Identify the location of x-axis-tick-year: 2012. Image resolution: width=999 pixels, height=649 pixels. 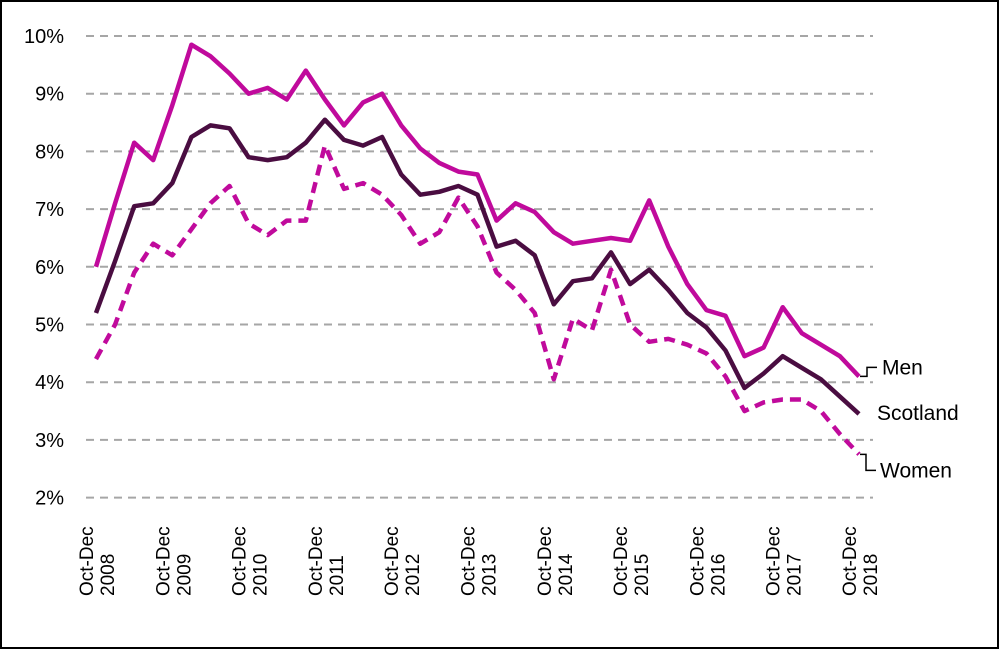
(413, 575).